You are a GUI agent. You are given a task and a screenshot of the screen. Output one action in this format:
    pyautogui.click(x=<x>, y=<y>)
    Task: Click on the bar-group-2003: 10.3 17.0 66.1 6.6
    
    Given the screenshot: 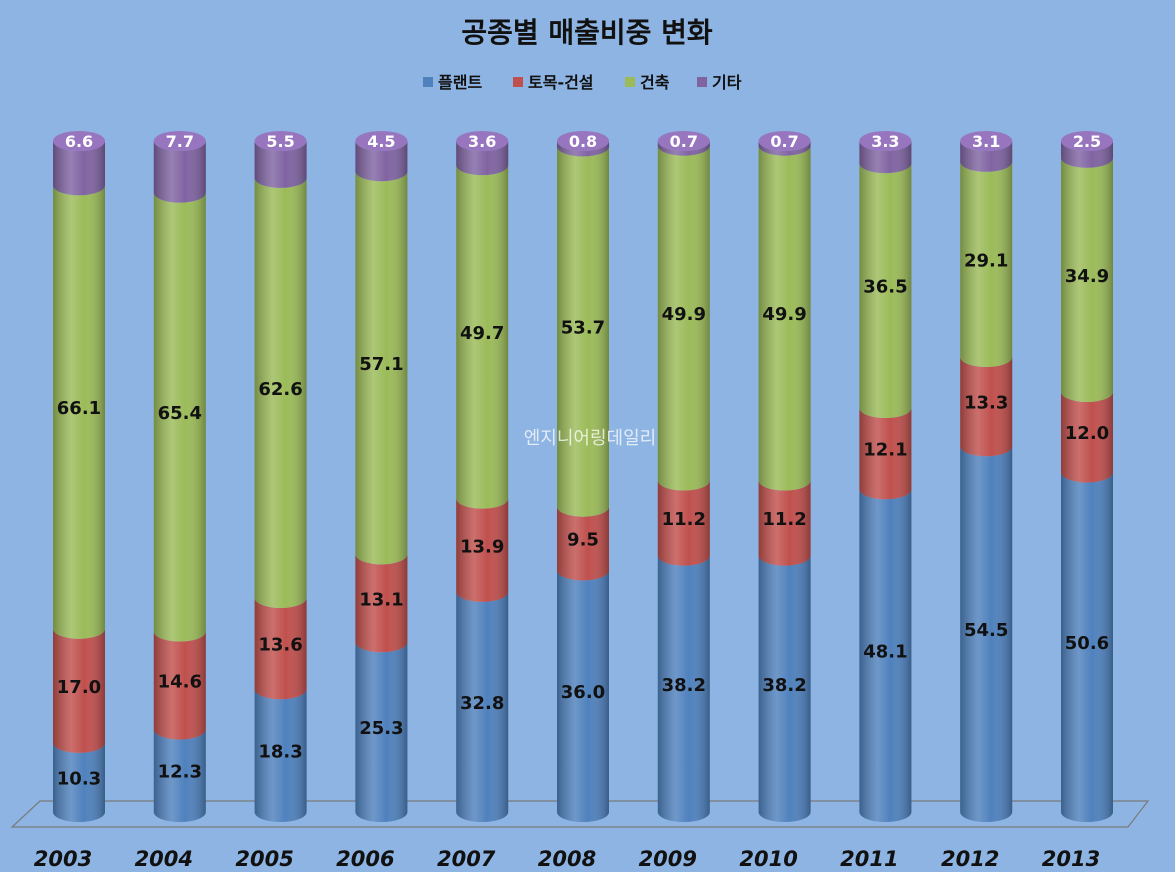 What is the action you would take?
    pyautogui.click(x=79, y=476)
    